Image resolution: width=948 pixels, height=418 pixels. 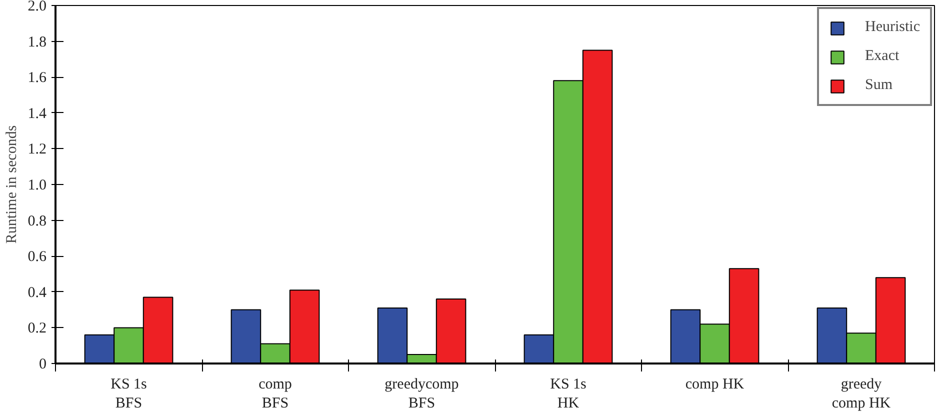 I want to click on y-tick-label: 1.8, so click(x=37, y=42).